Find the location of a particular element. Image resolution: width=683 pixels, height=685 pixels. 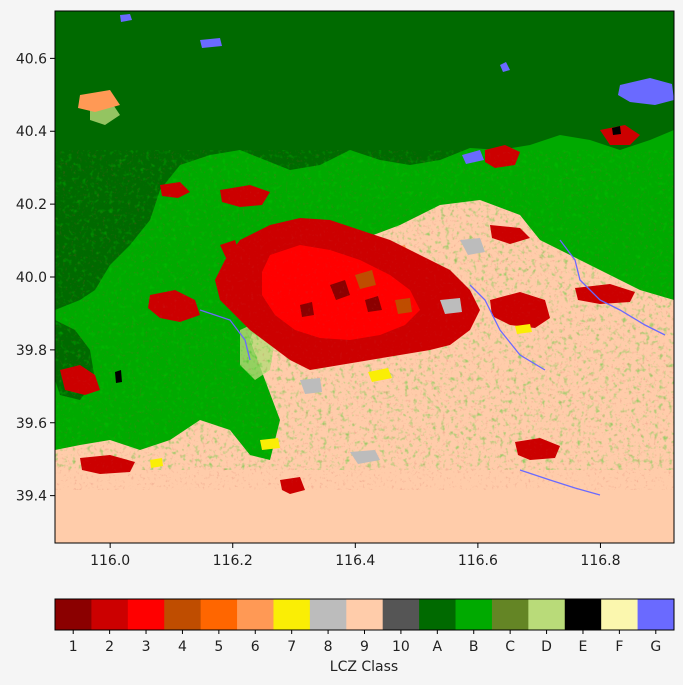

colorbar-title: LCZ Class is located at coordinates (364, 667).